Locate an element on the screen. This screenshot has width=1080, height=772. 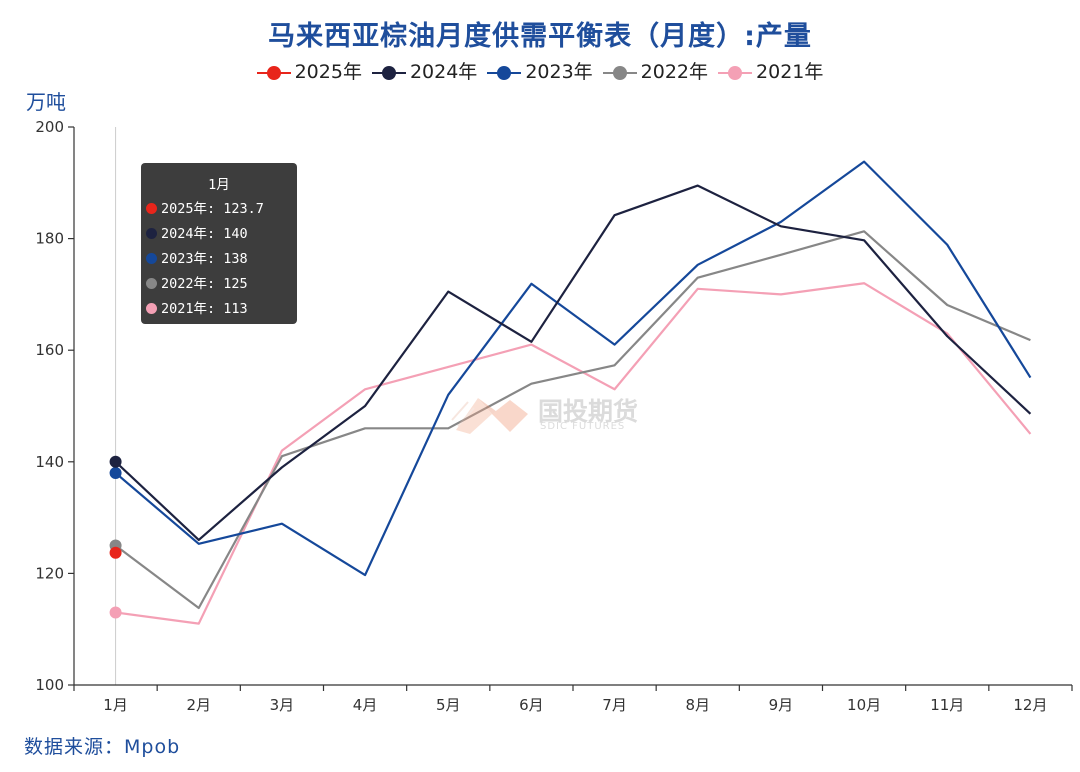
data-point-2025年 is located at coordinates (115, 552).